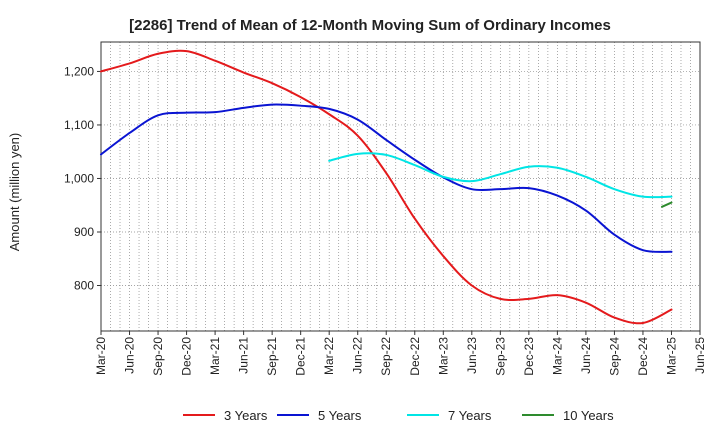  Describe the element at coordinates (246, 415) in the screenshot. I see `legend-label-3-years: 3 Years` at that location.